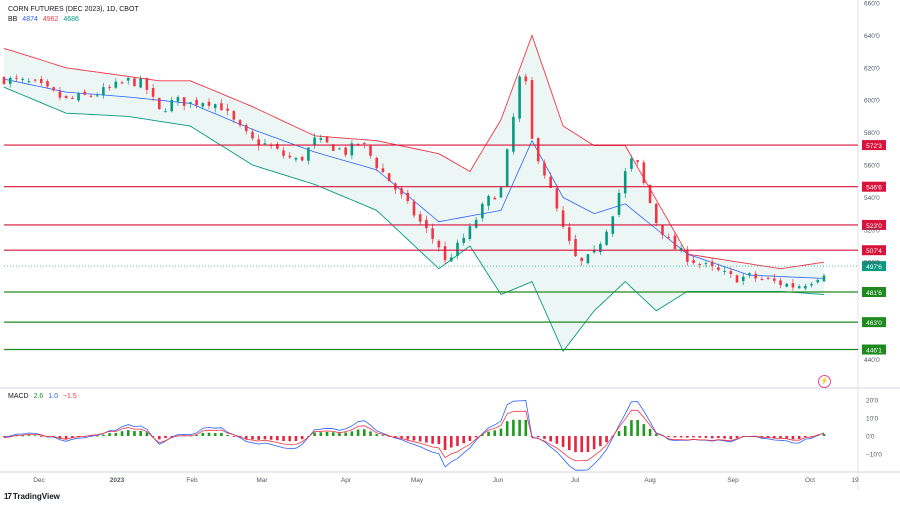 The image size is (900, 508). I want to click on tradingview-logo-mark: 17, so click(8, 496).